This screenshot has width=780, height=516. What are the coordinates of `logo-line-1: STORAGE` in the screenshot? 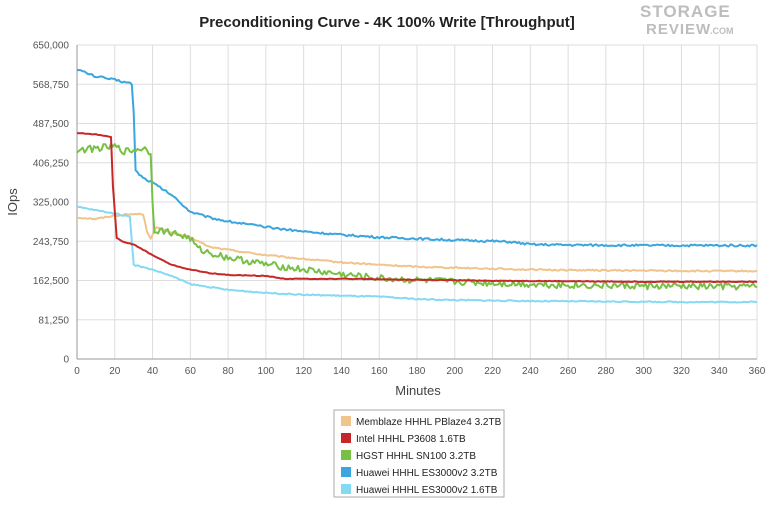 It's located at (685, 11).